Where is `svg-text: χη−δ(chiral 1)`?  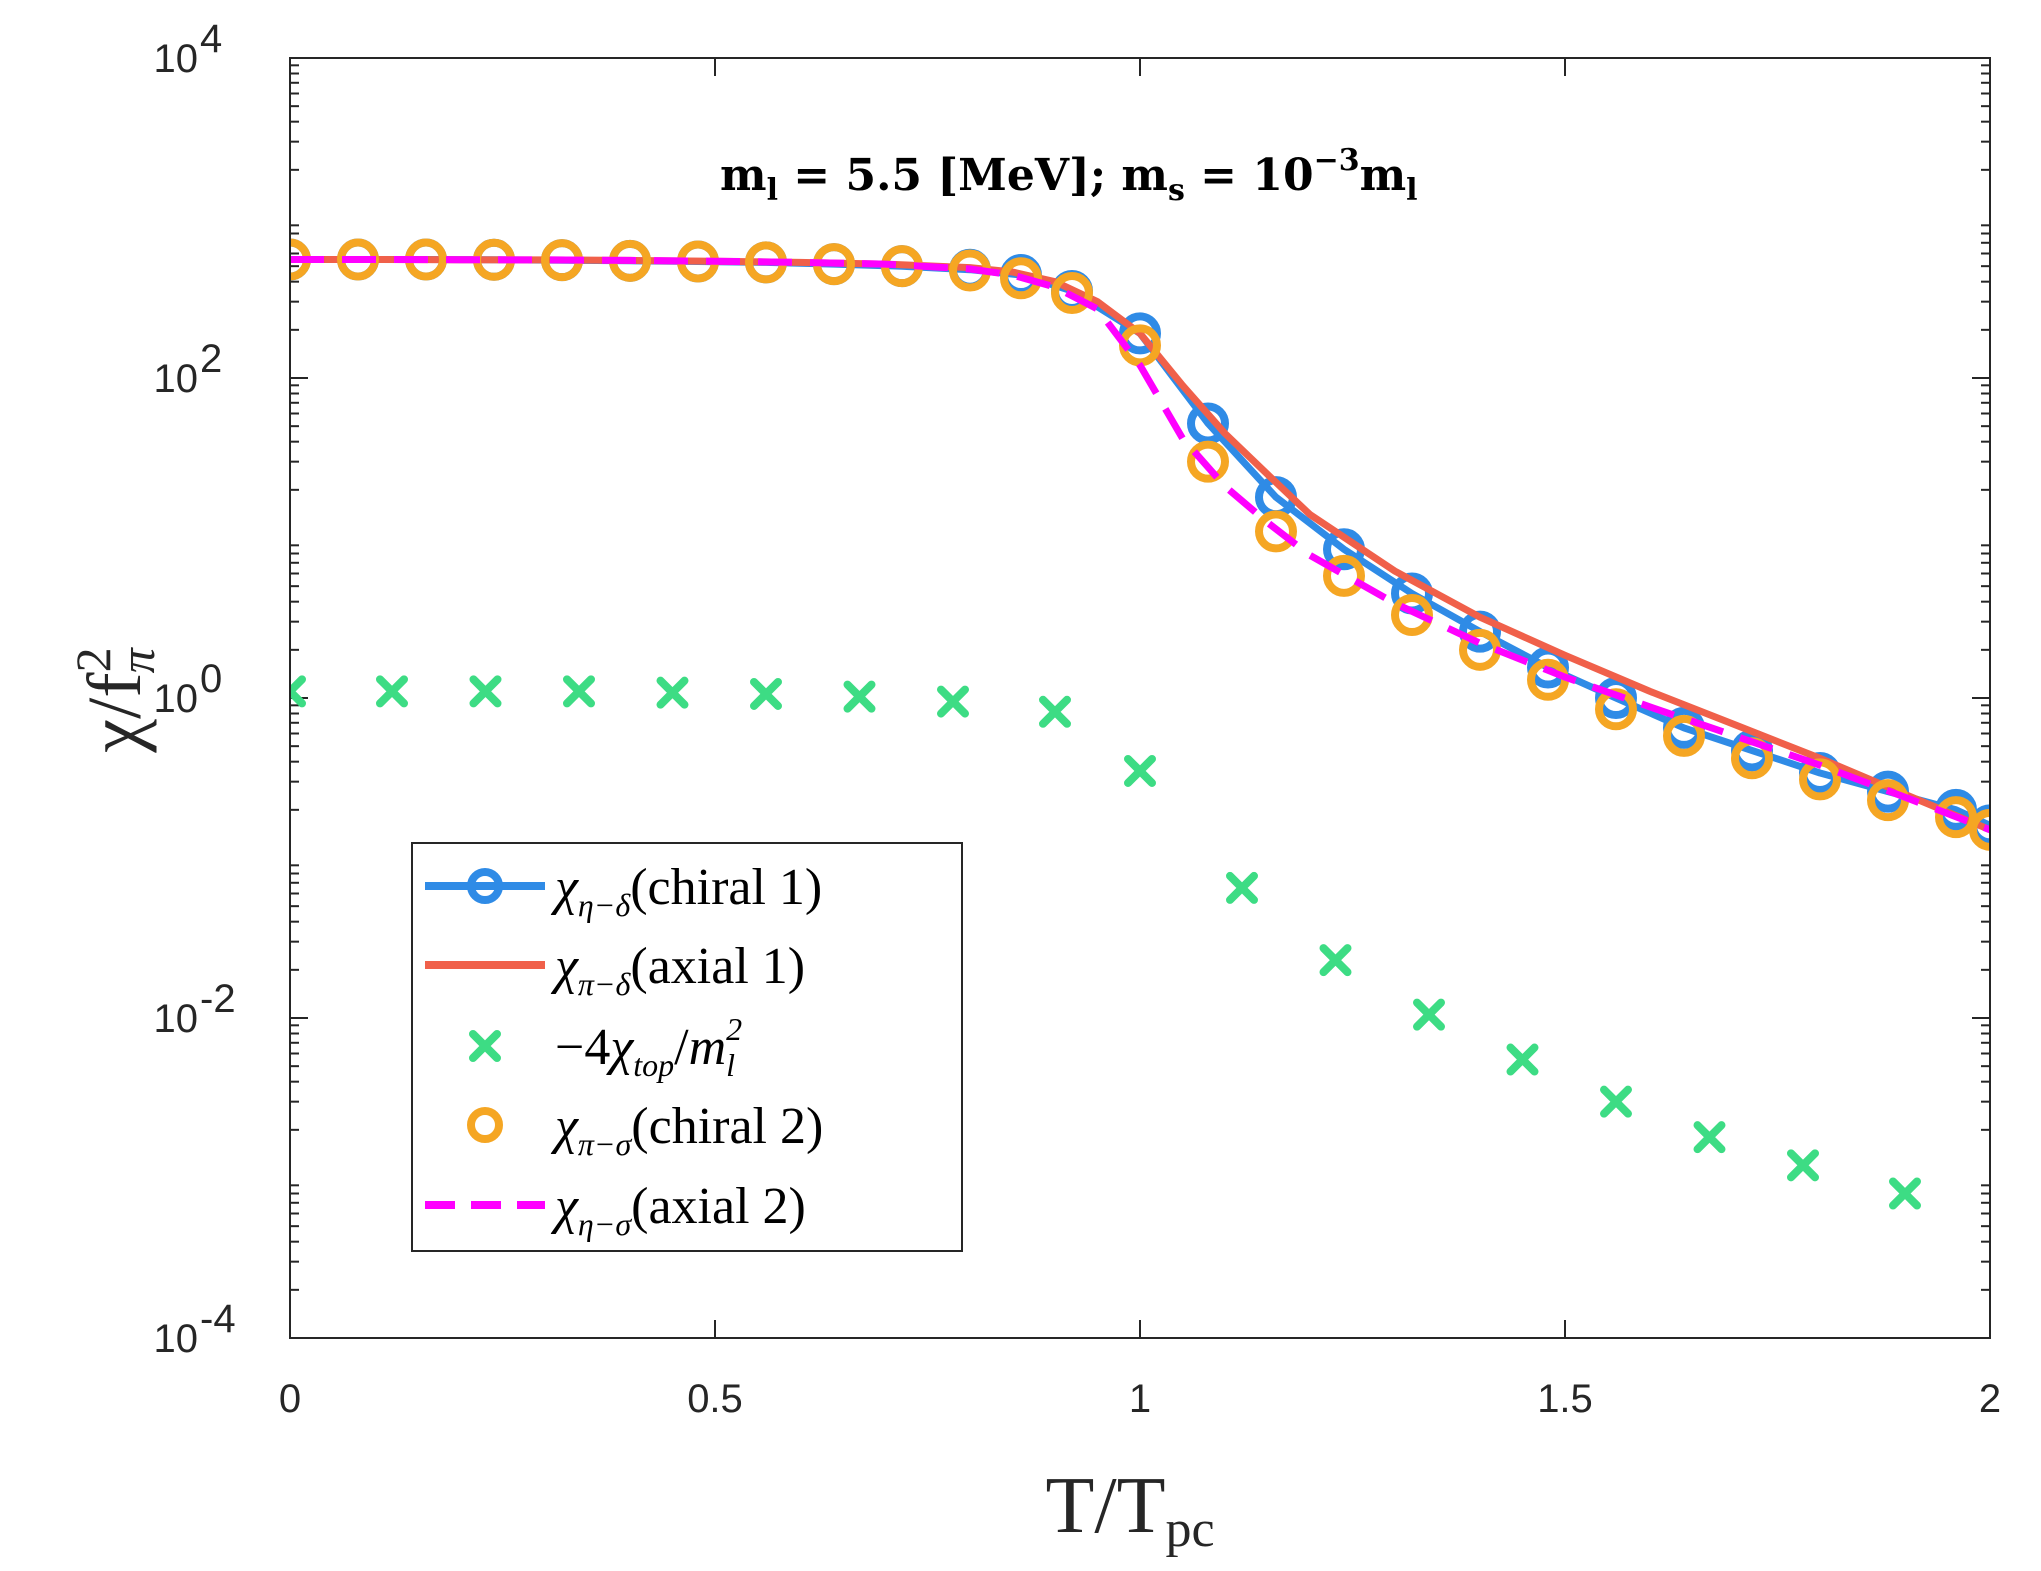 svg-text: χη−δ(chiral 1) is located at coordinates (686, 891).